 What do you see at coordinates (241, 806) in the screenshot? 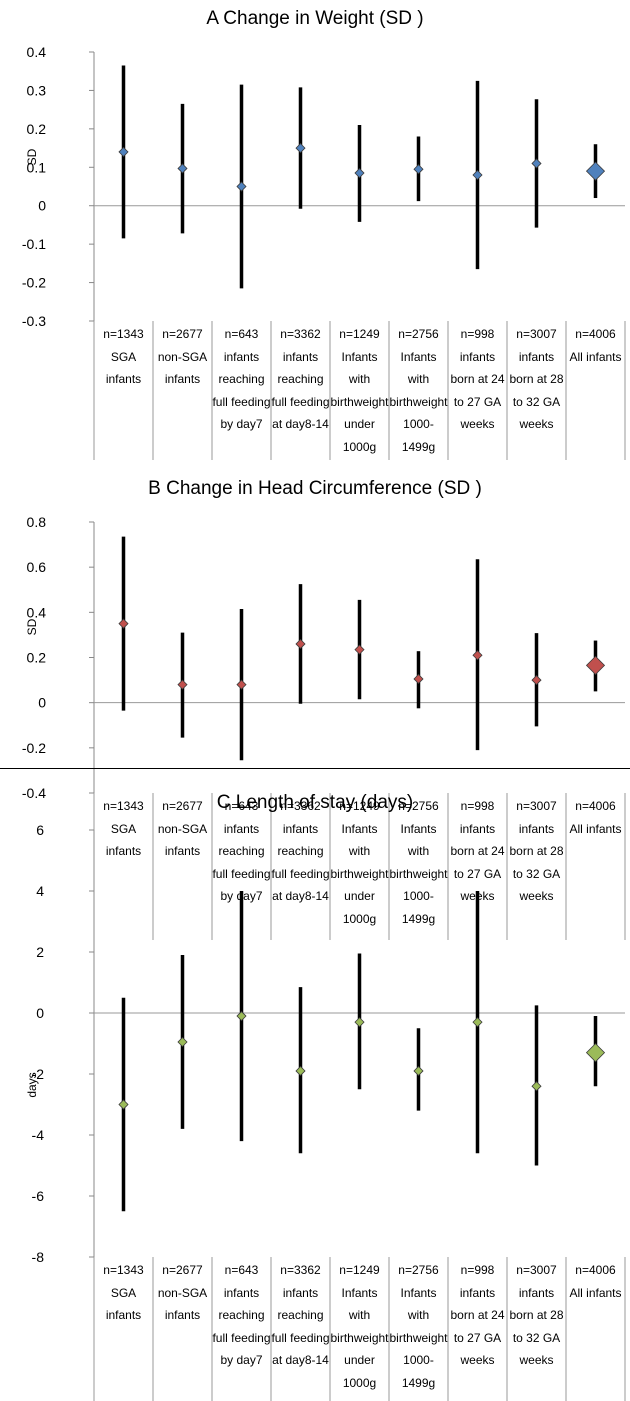
I see `category-label-line: n=643` at bounding box center [241, 806].